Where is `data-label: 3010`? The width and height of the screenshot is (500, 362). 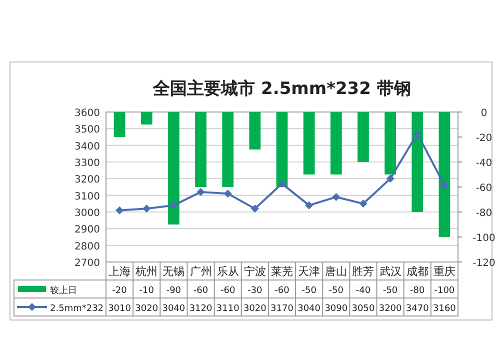
data-label: 3010 is located at coordinates (120, 309).